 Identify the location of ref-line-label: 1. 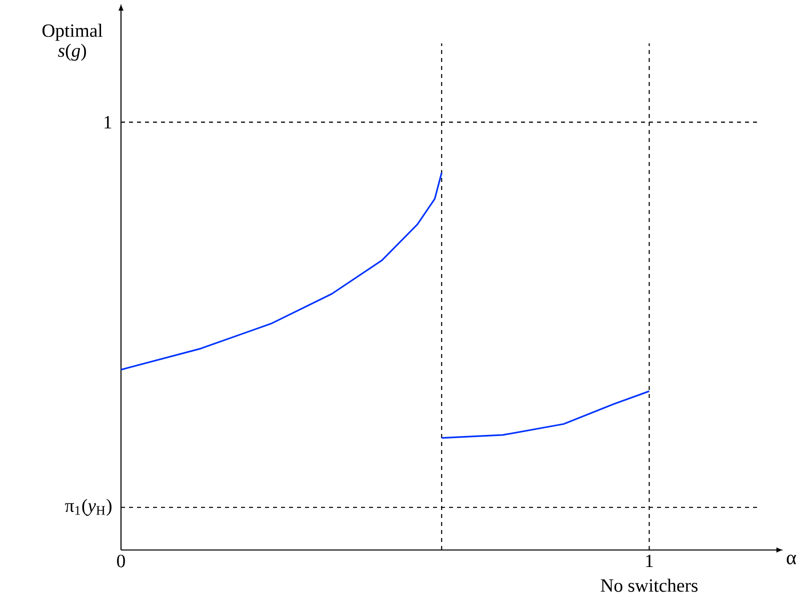
(108, 122).